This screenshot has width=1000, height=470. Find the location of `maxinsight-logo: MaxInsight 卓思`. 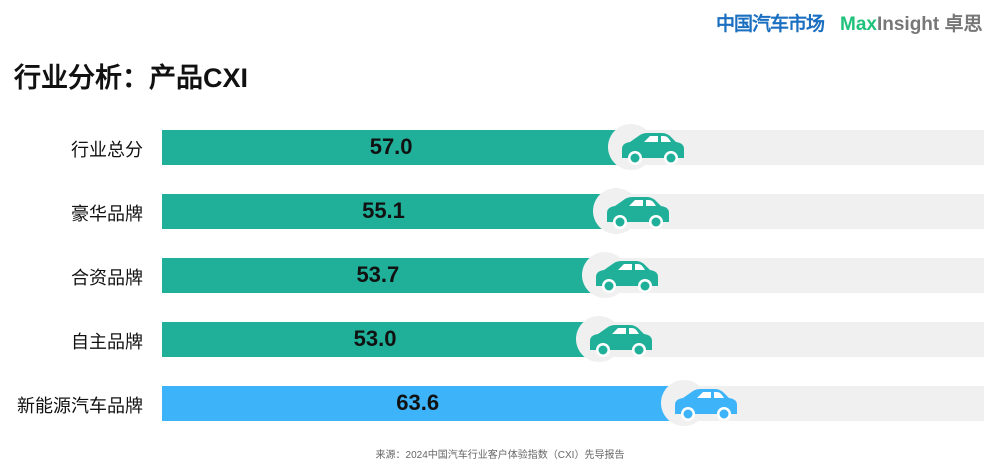

maxinsight-logo: MaxInsight 卓思 is located at coordinates (911, 22).